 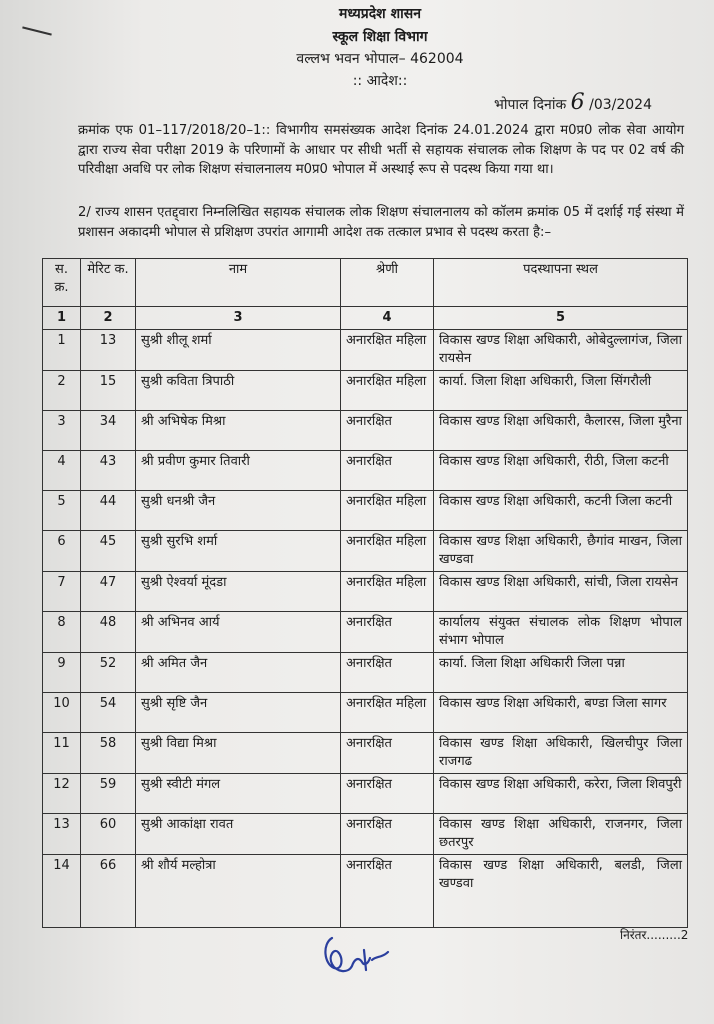 I want to click on cell-name: सुश्री धनश्री जैन, so click(x=238, y=510).